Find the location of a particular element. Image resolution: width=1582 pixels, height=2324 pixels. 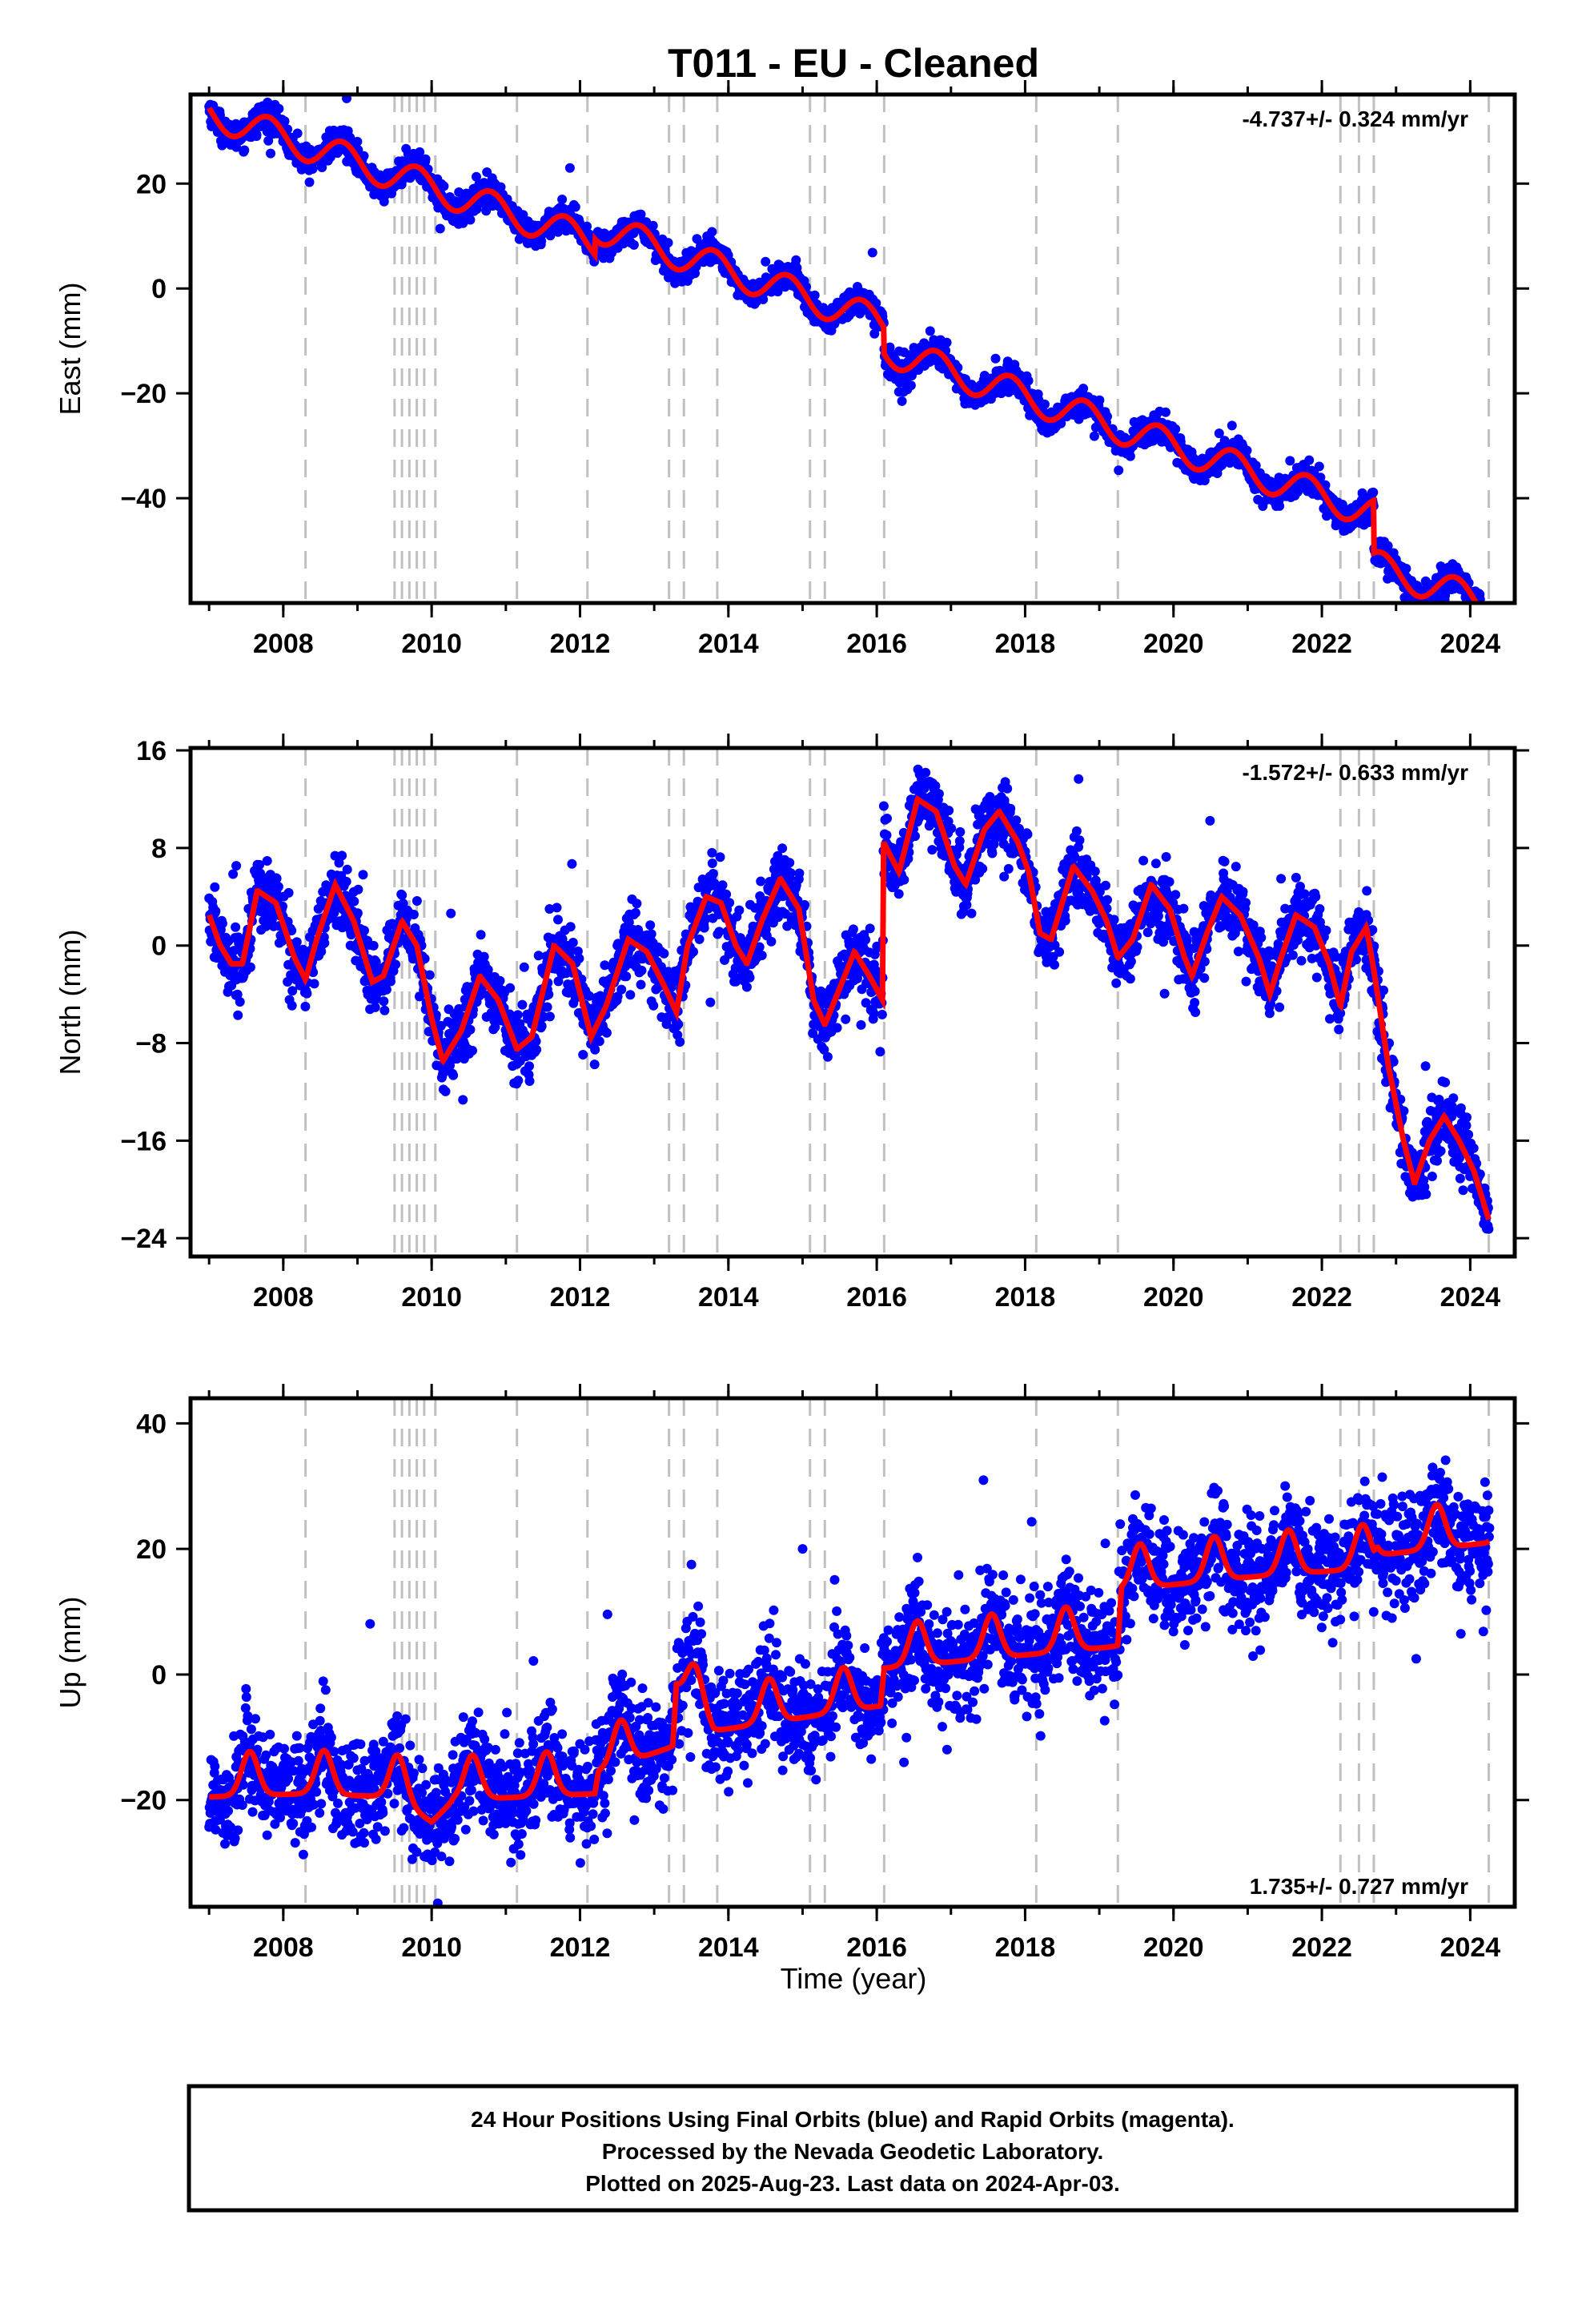

y-axis-label: North (mm) is located at coordinates (70, 1003).